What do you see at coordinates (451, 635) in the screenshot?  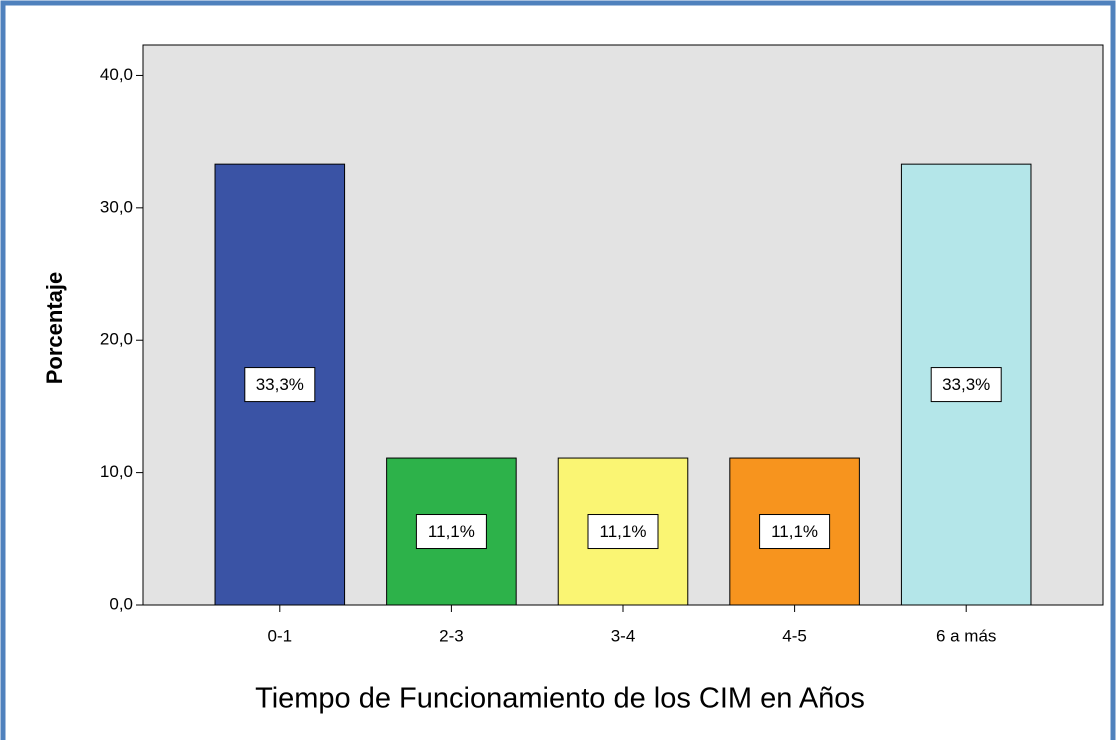 I see `x-tick-label: 2-3` at bounding box center [451, 635].